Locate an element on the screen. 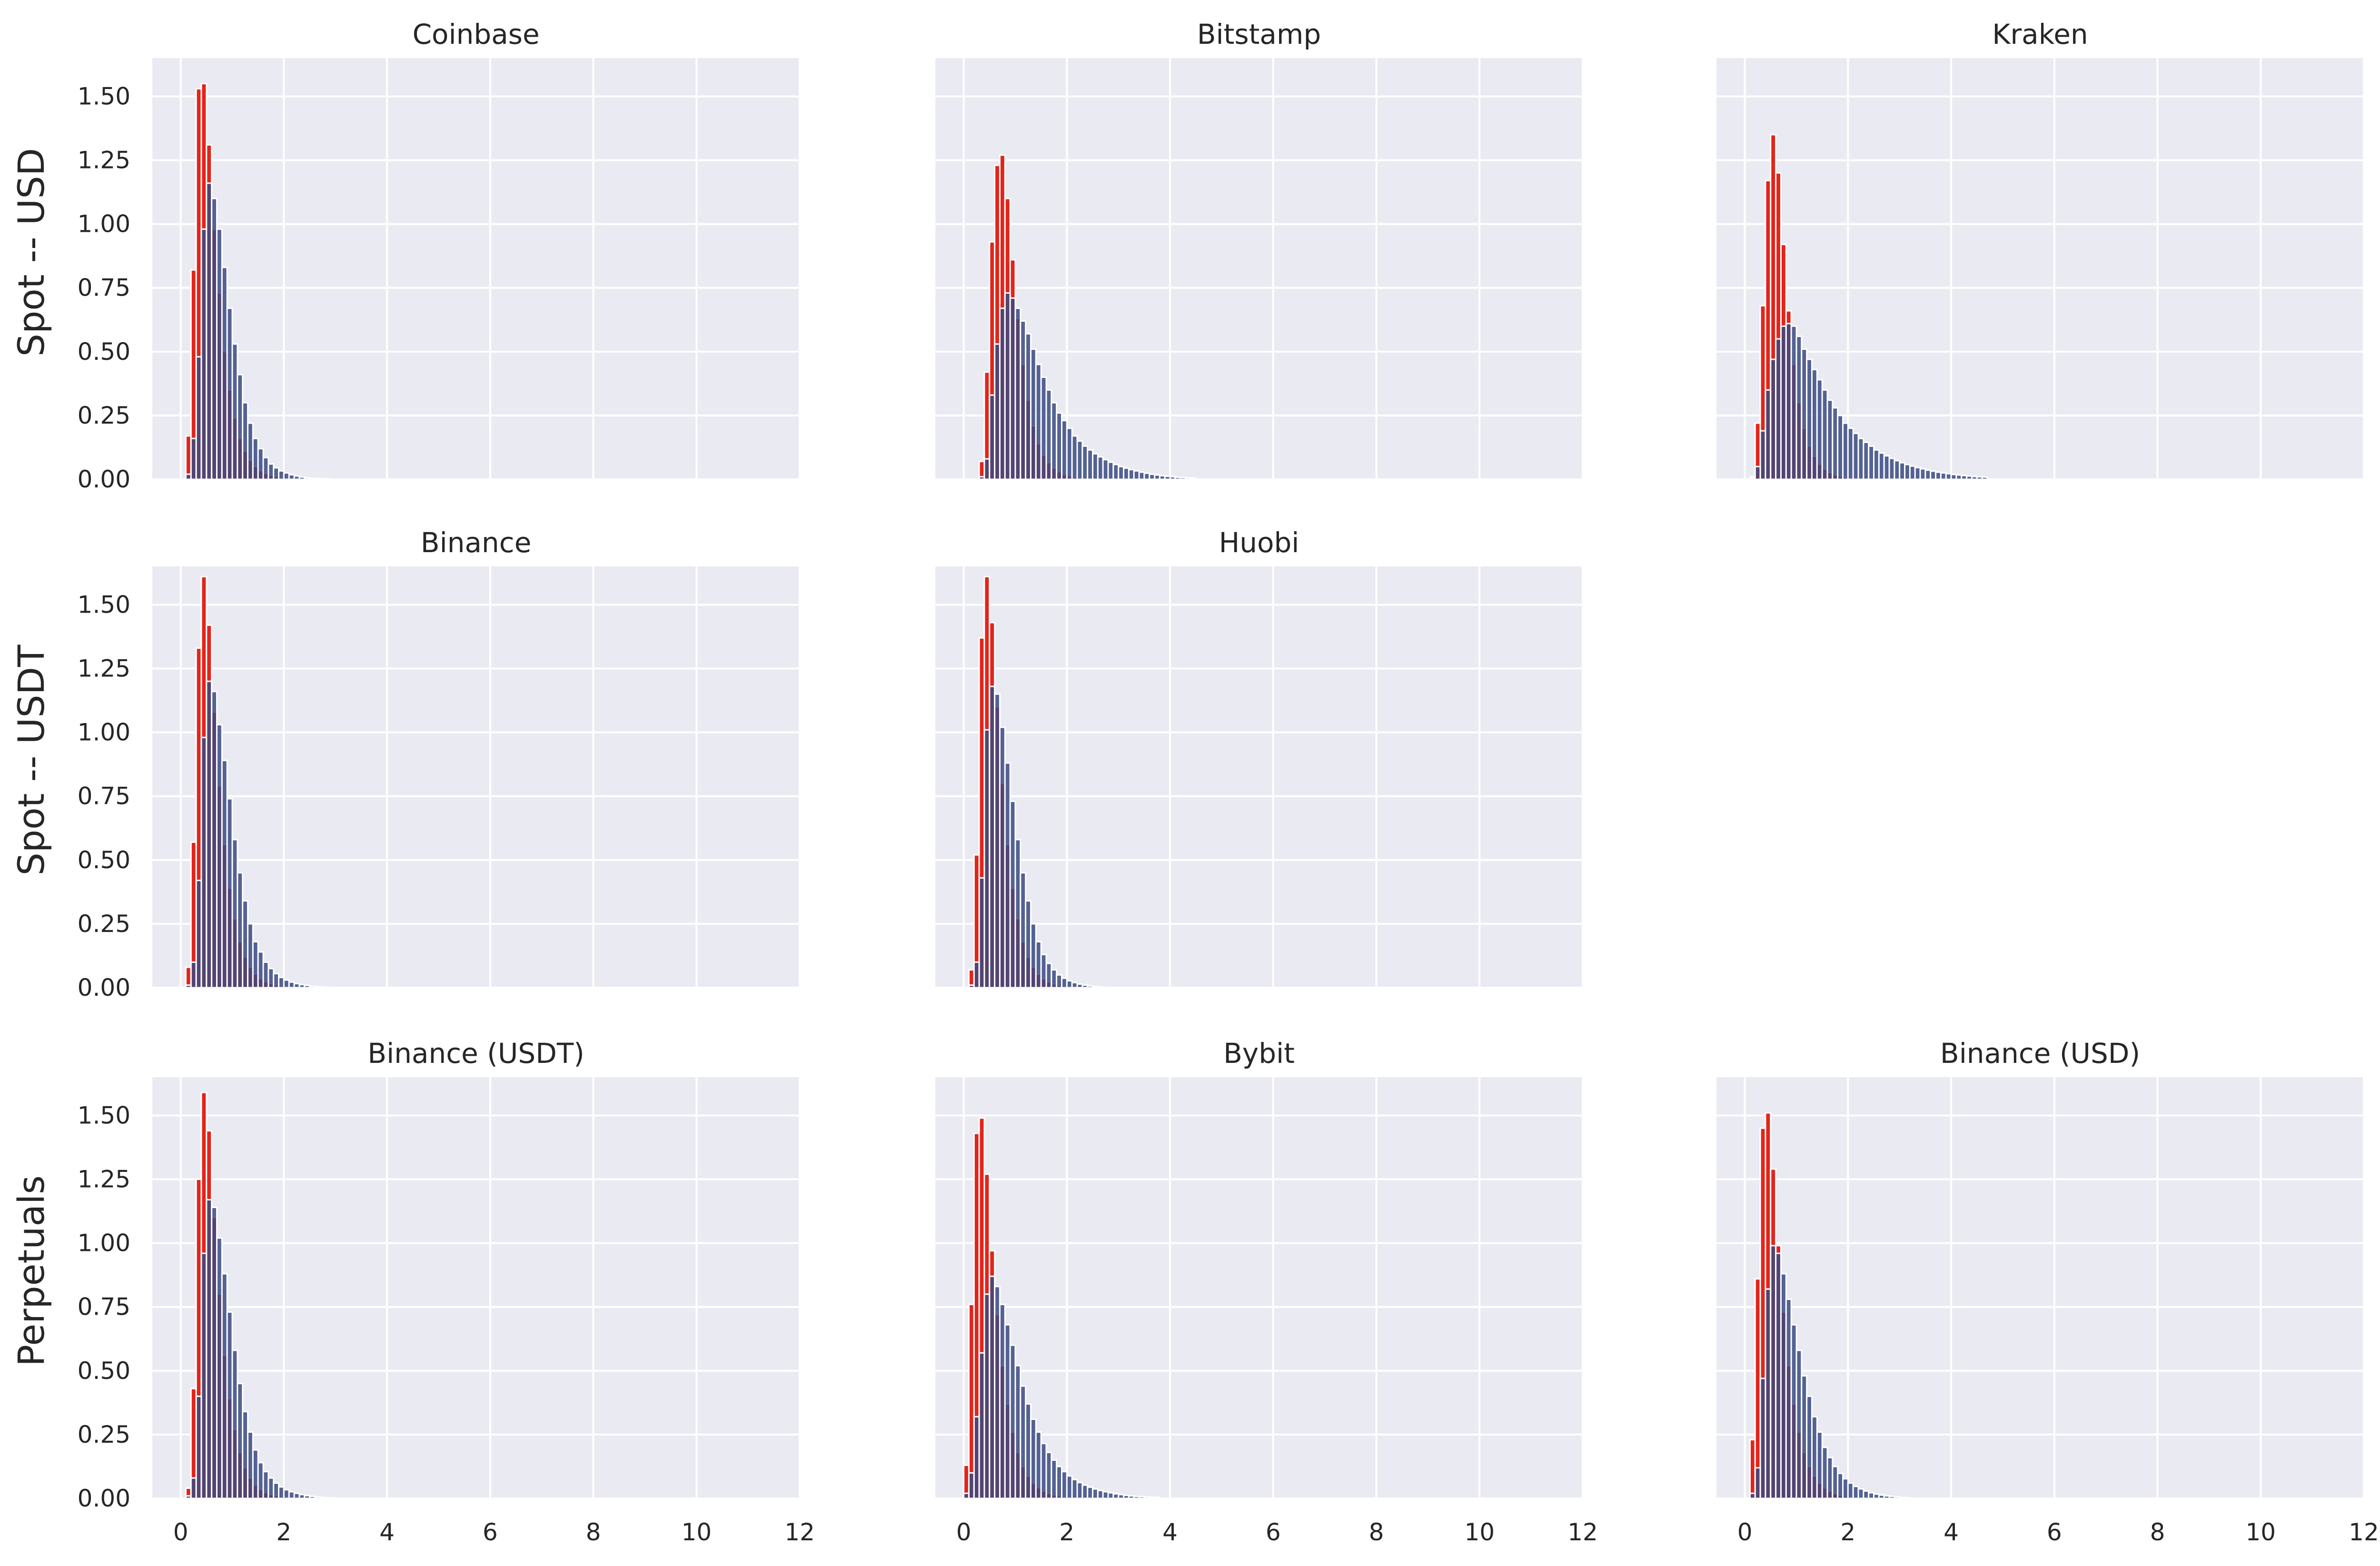 The height and width of the screenshot is (1566, 2380). panel-7: Binance (USD) 0 2 4 6 8 10 12 is located at coordinates (2048, 1292).